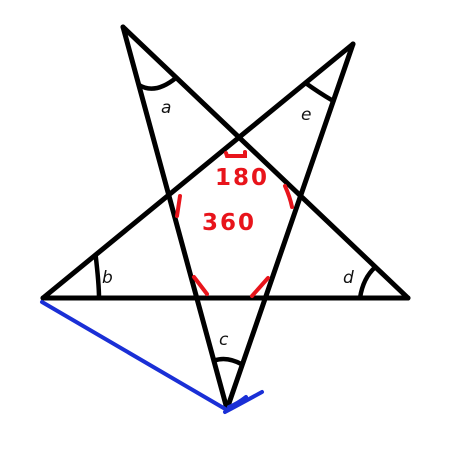 The image size is (450, 450). What do you see at coordinates (228, 361) in the screenshot?
I see `angle-arc-c` at bounding box center [228, 361].